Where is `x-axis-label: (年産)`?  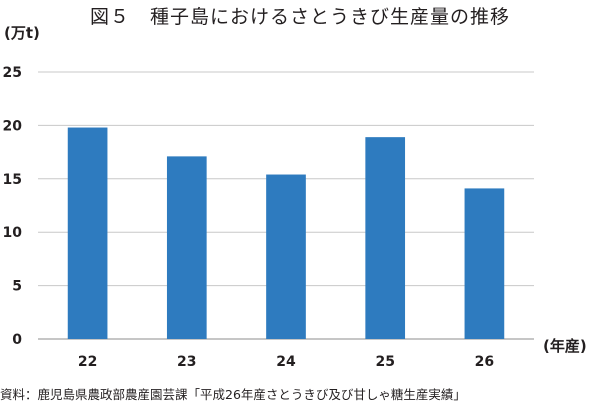
x-axis-label: (年産) is located at coordinates (565, 346).